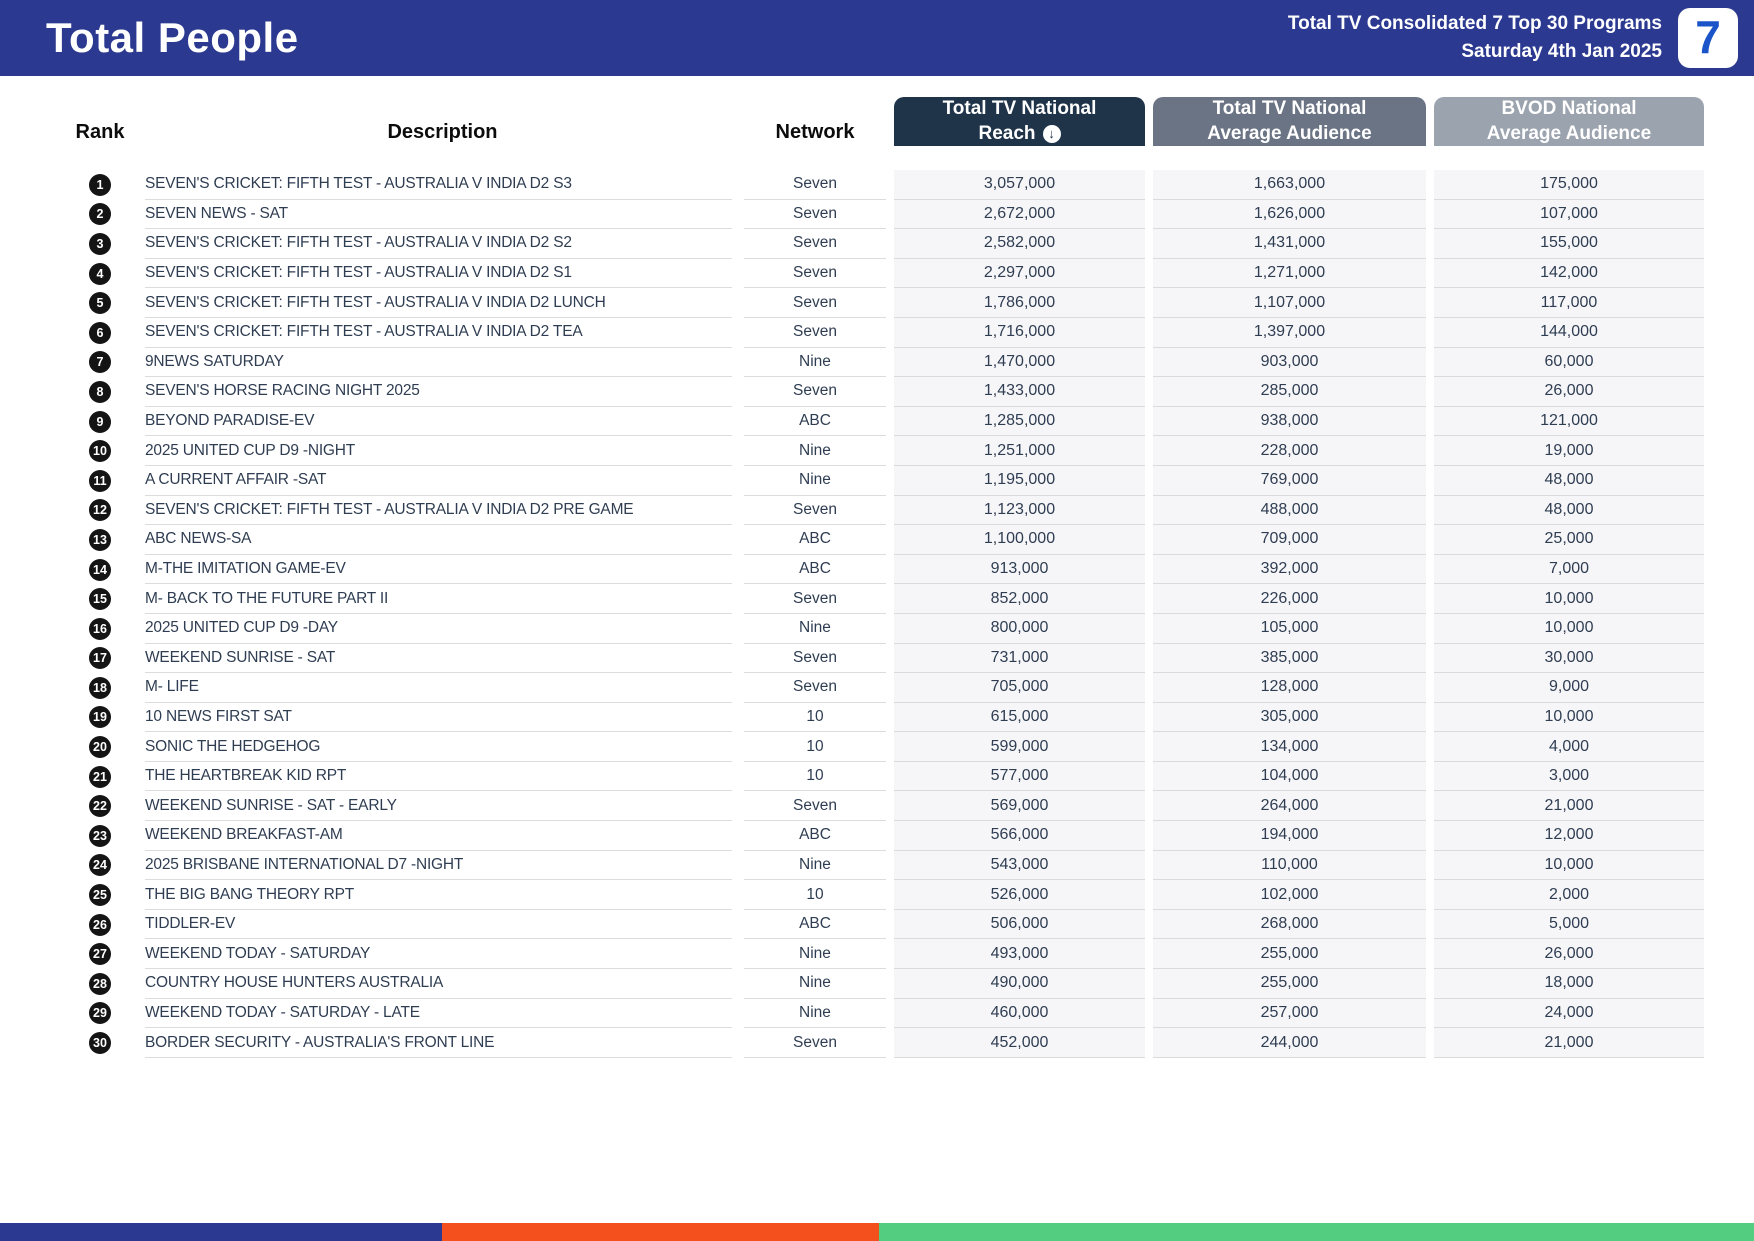  Describe the element at coordinates (1569, 421) in the screenshot. I see `bvod-cell: 121,000` at that location.